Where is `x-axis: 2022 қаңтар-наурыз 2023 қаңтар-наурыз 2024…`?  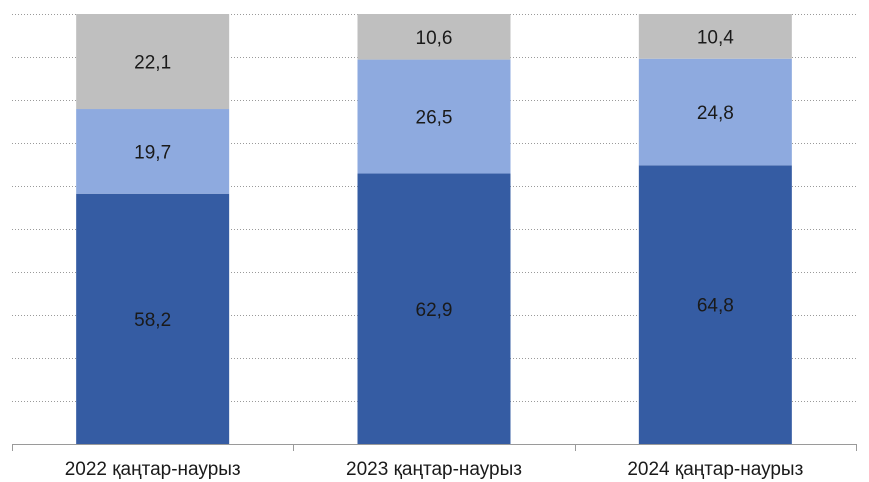
x-axis: 2022 қаңтар-наурыз 2023 қаңтар-наурыз 2024… is located at coordinates (434, 462).